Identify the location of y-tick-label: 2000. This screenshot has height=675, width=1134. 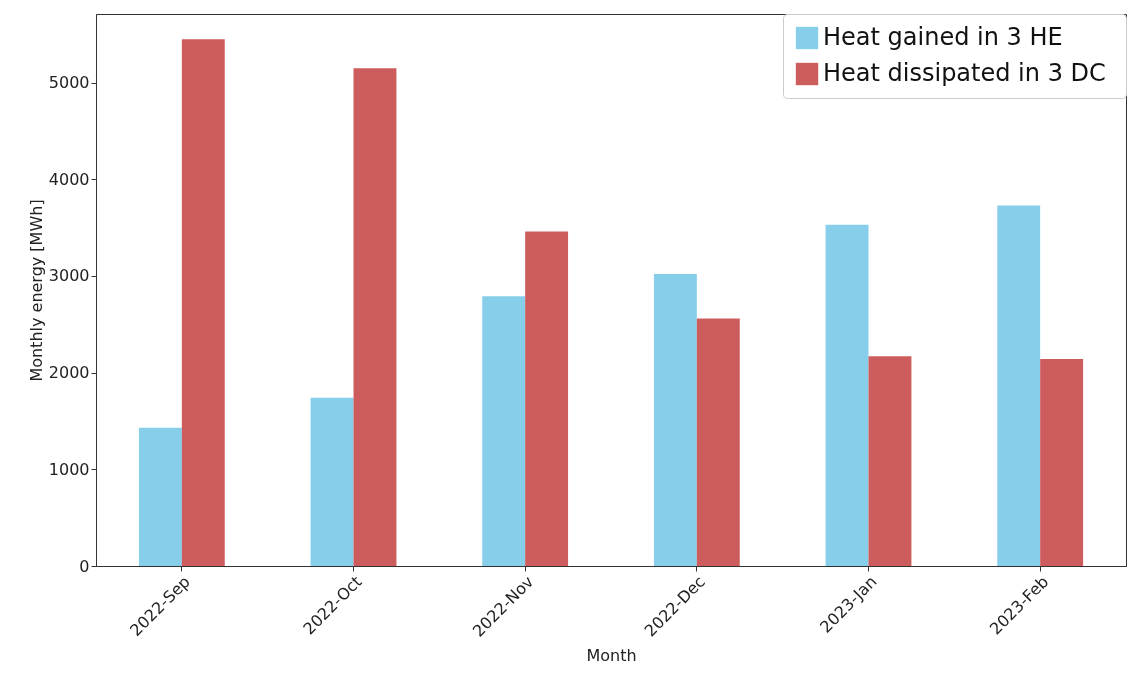
(69, 373).